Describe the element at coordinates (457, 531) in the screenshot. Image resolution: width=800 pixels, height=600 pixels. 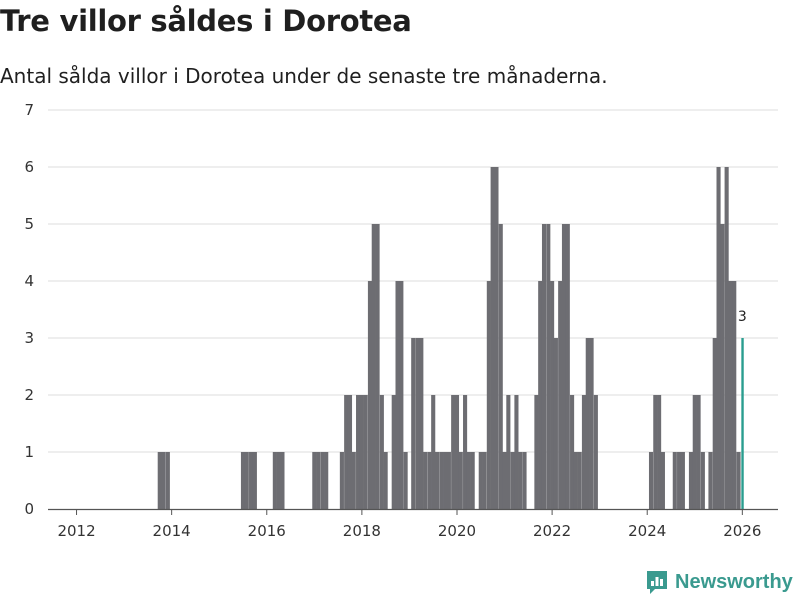
I see `x-tick-label: 2020` at that location.